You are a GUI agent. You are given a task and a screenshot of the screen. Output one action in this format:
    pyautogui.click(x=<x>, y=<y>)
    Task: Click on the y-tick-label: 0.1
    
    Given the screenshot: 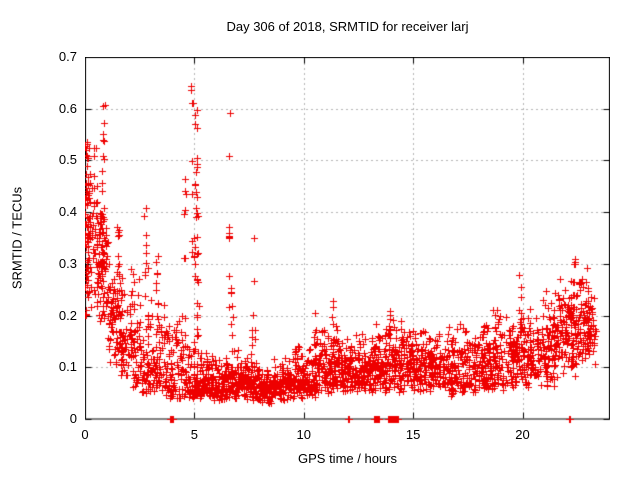 What is the action you would take?
    pyautogui.click(x=67, y=367)
    